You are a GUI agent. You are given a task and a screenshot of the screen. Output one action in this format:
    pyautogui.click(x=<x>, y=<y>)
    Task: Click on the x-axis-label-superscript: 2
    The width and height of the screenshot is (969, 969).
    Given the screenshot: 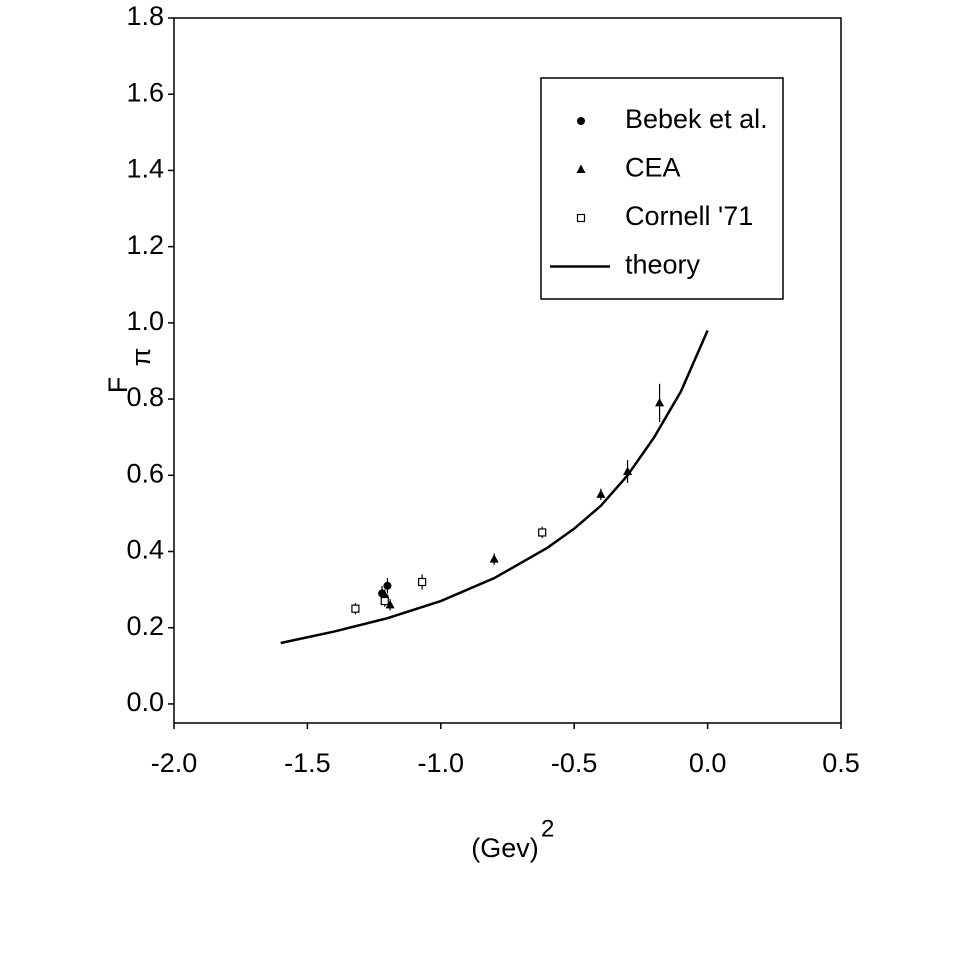 What is the action you would take?
    pyautogui.click(x=547, y=828)
    